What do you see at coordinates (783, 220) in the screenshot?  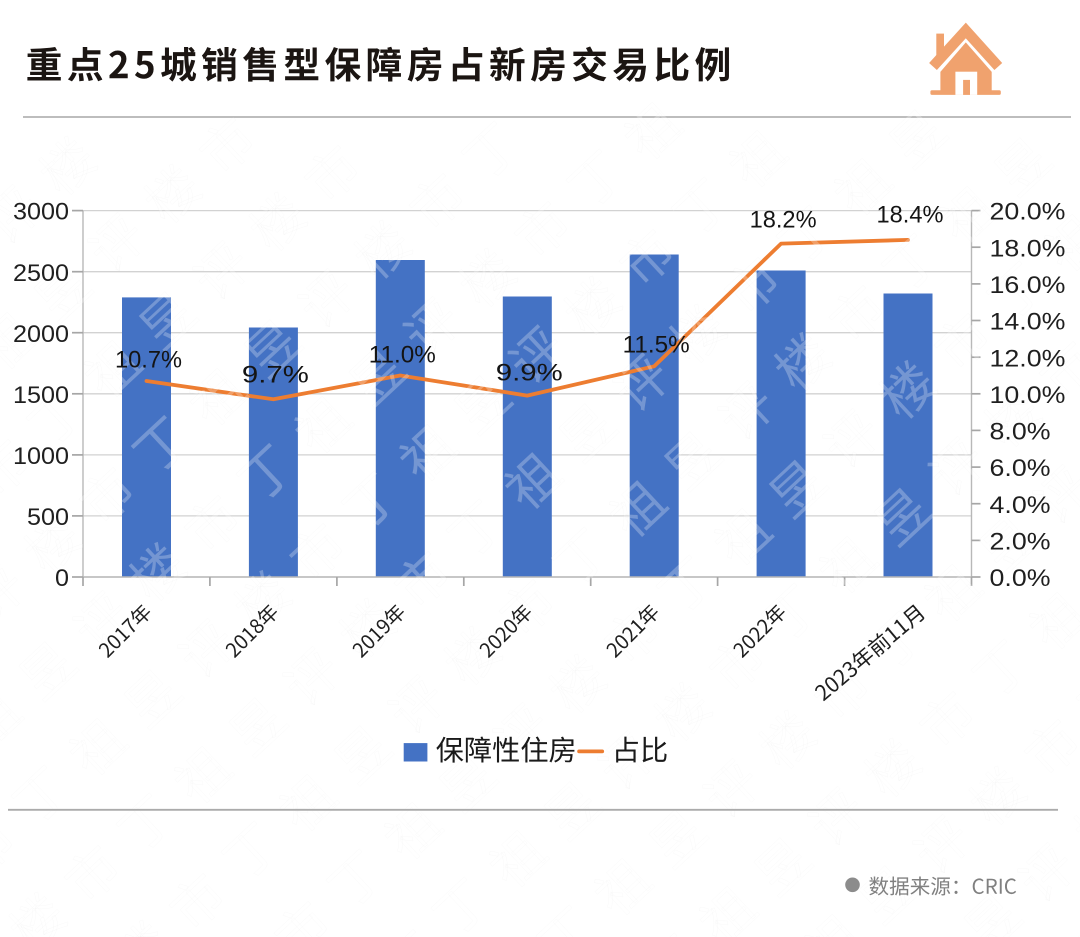 I see `svg-text: 18.2%` at bounding box center [783, 220].